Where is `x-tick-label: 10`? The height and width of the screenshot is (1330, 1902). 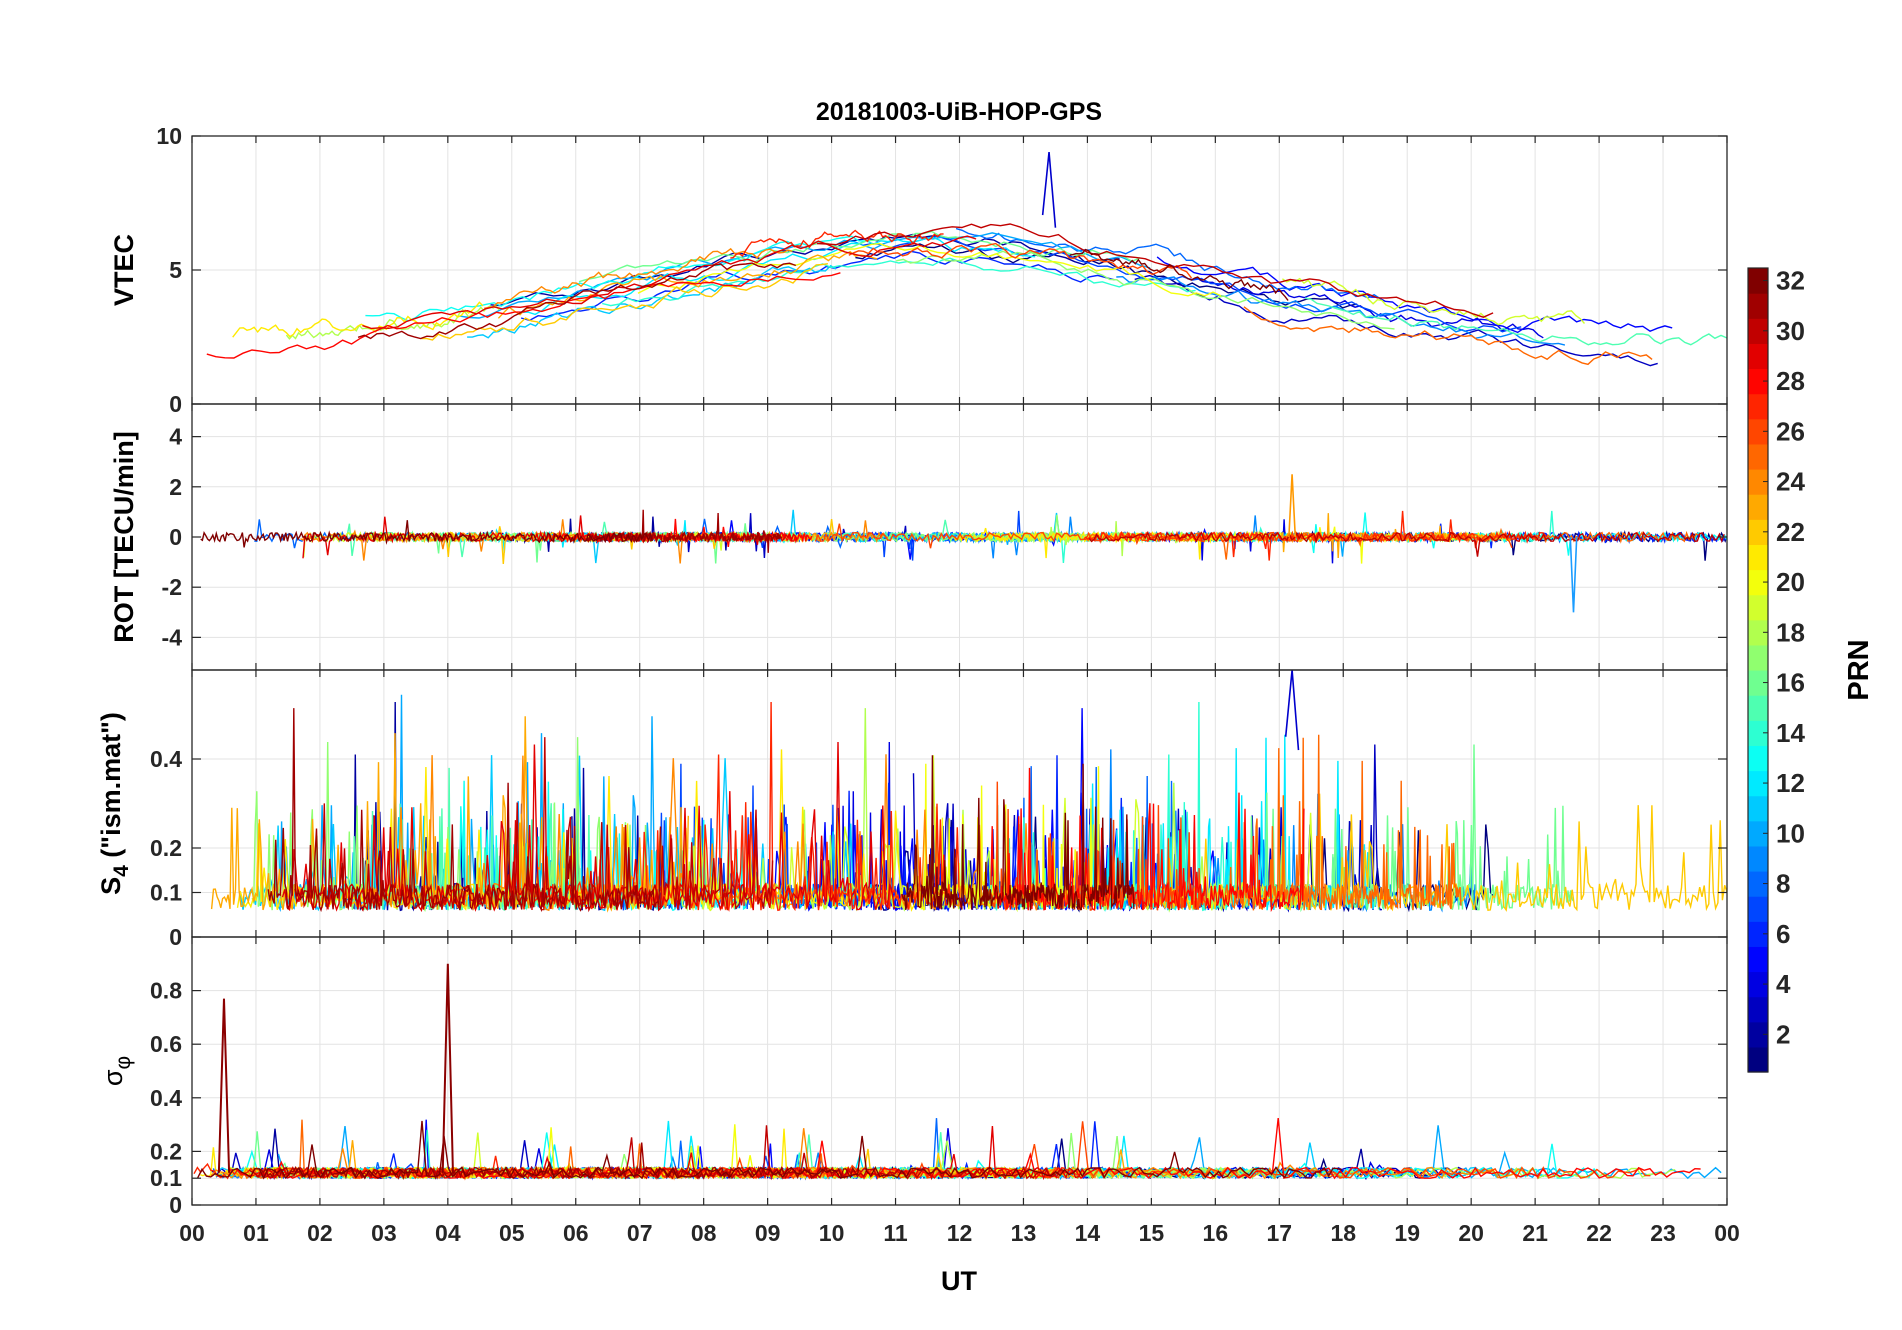
x-tick-label: 10 is located at coordinates (832, 1233).